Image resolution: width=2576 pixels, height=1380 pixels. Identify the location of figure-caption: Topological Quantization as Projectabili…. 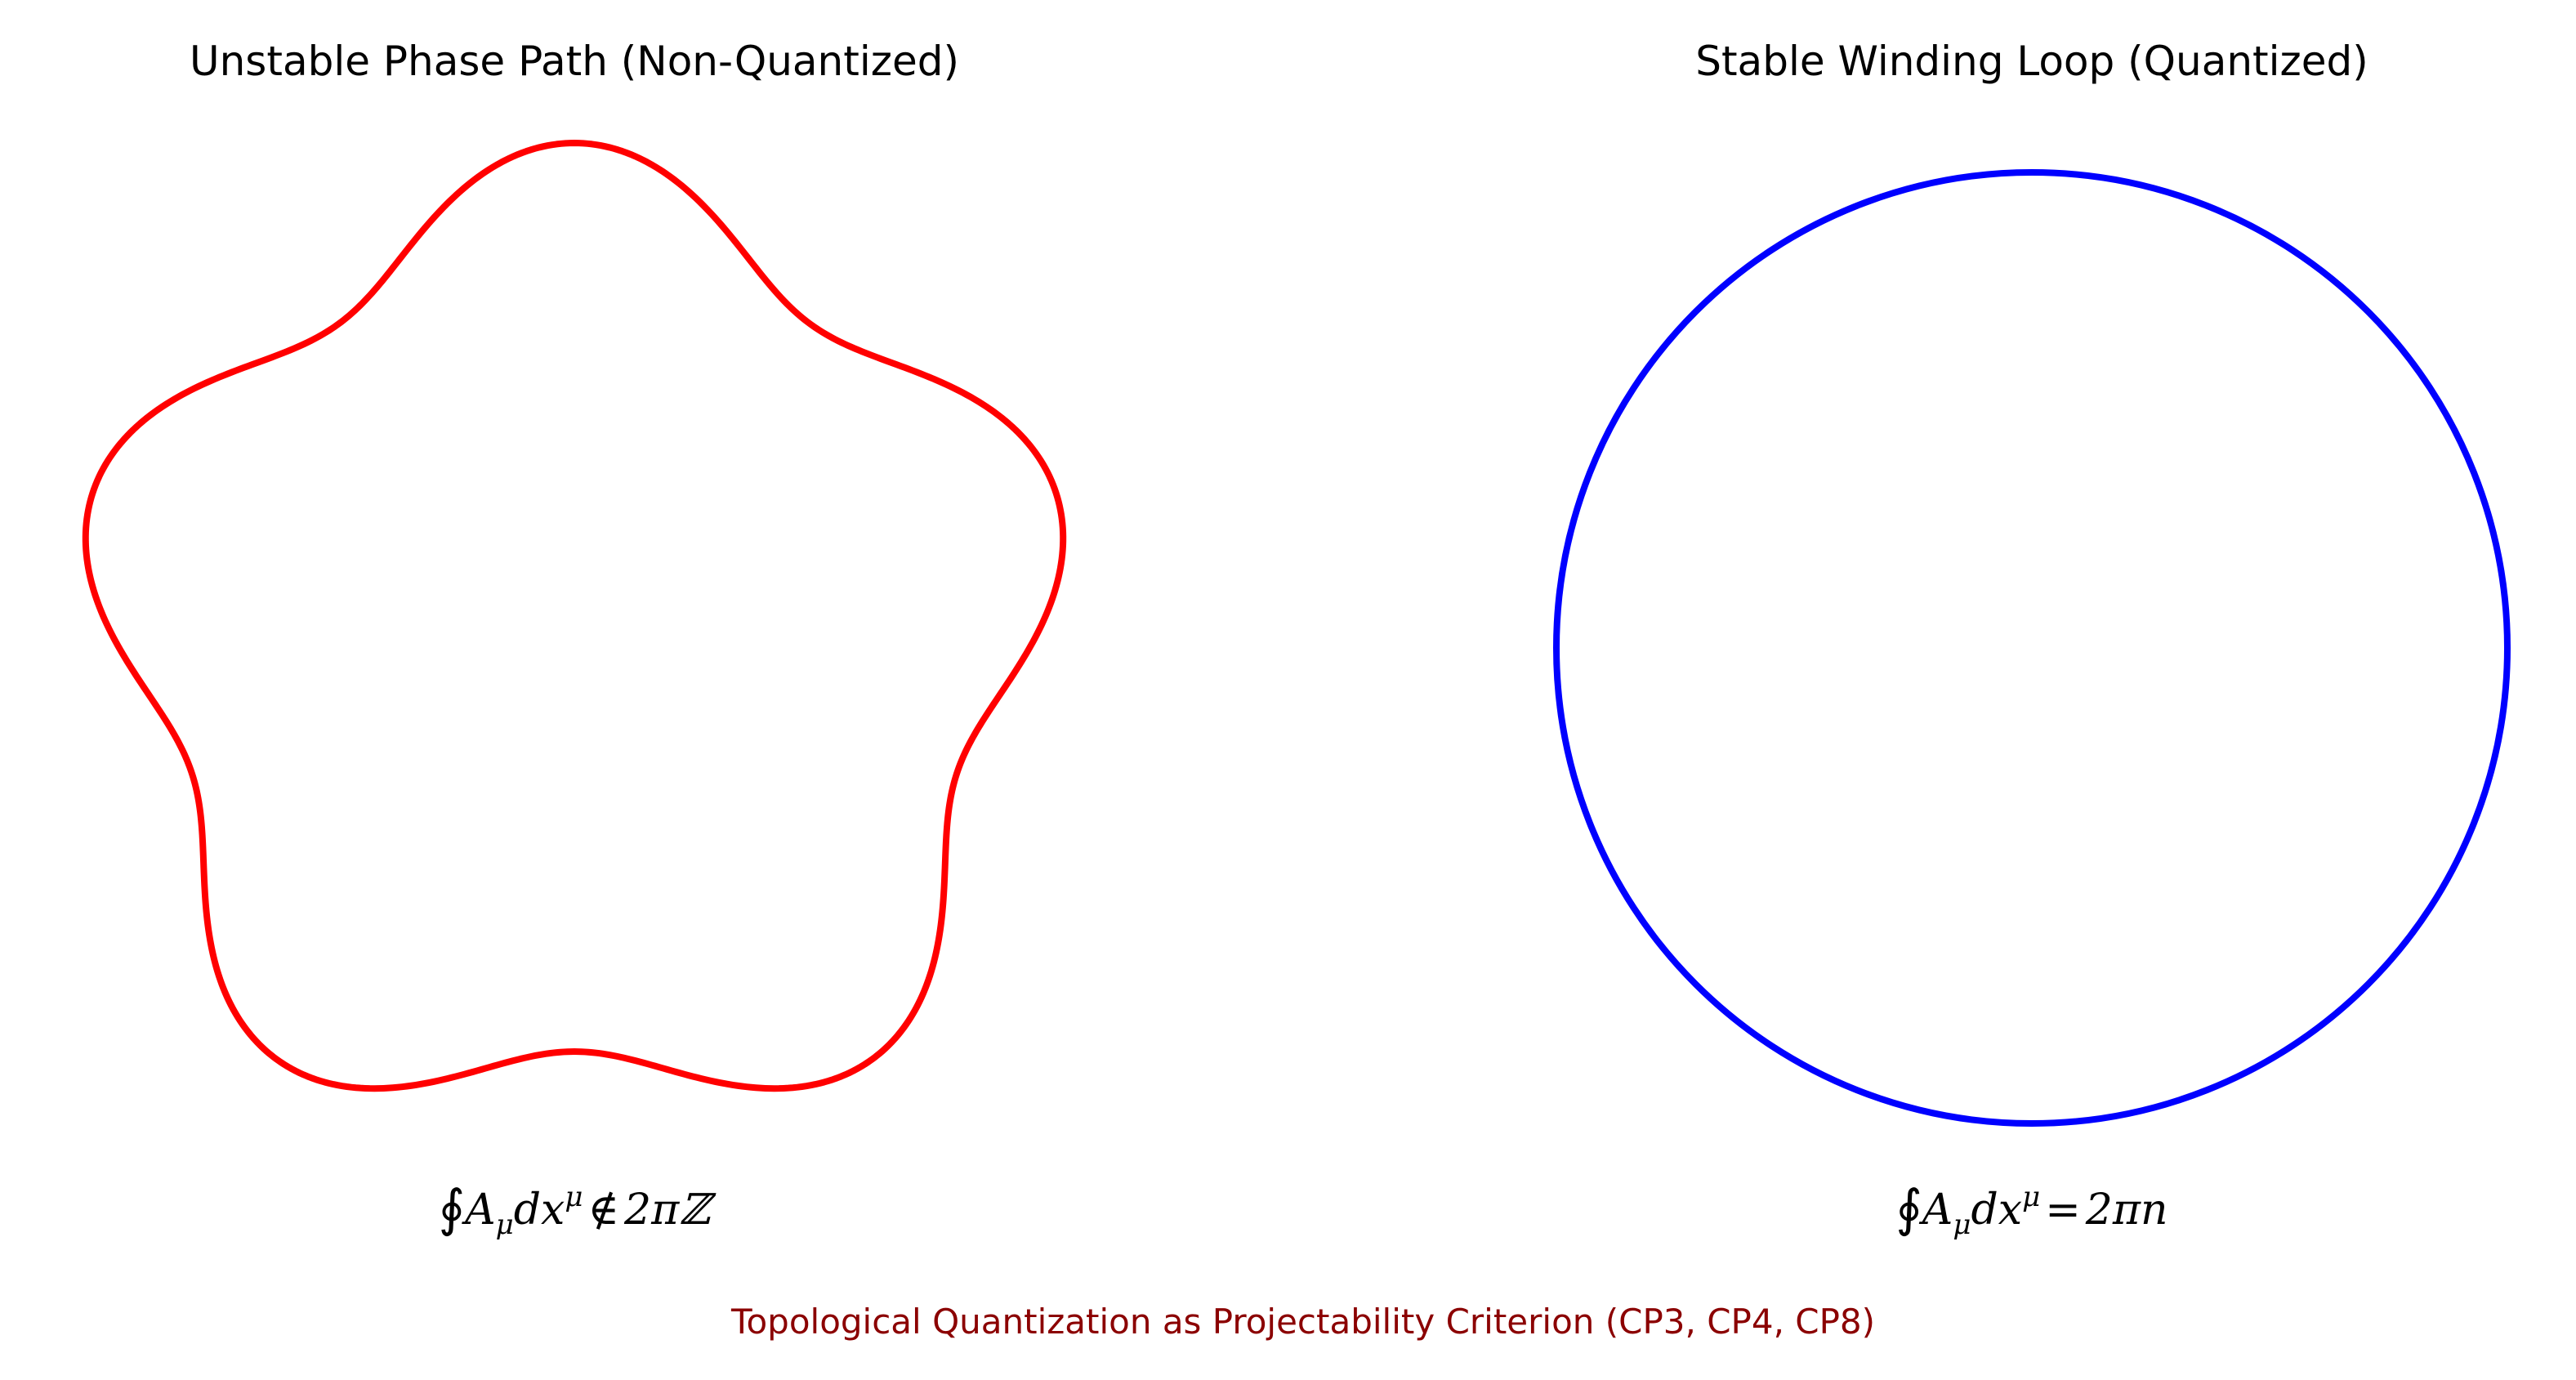
(1303, 1322).